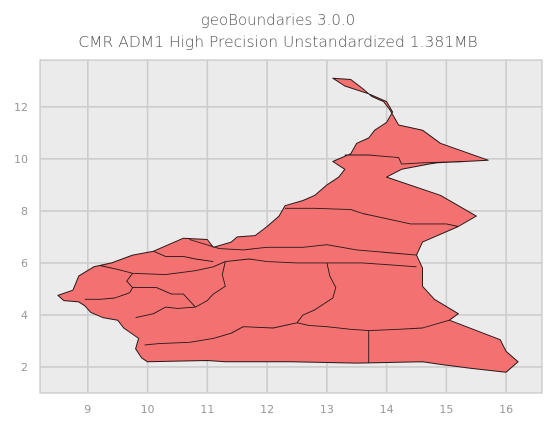  I want to click on x-tick-label: 11, so click(207, 409).